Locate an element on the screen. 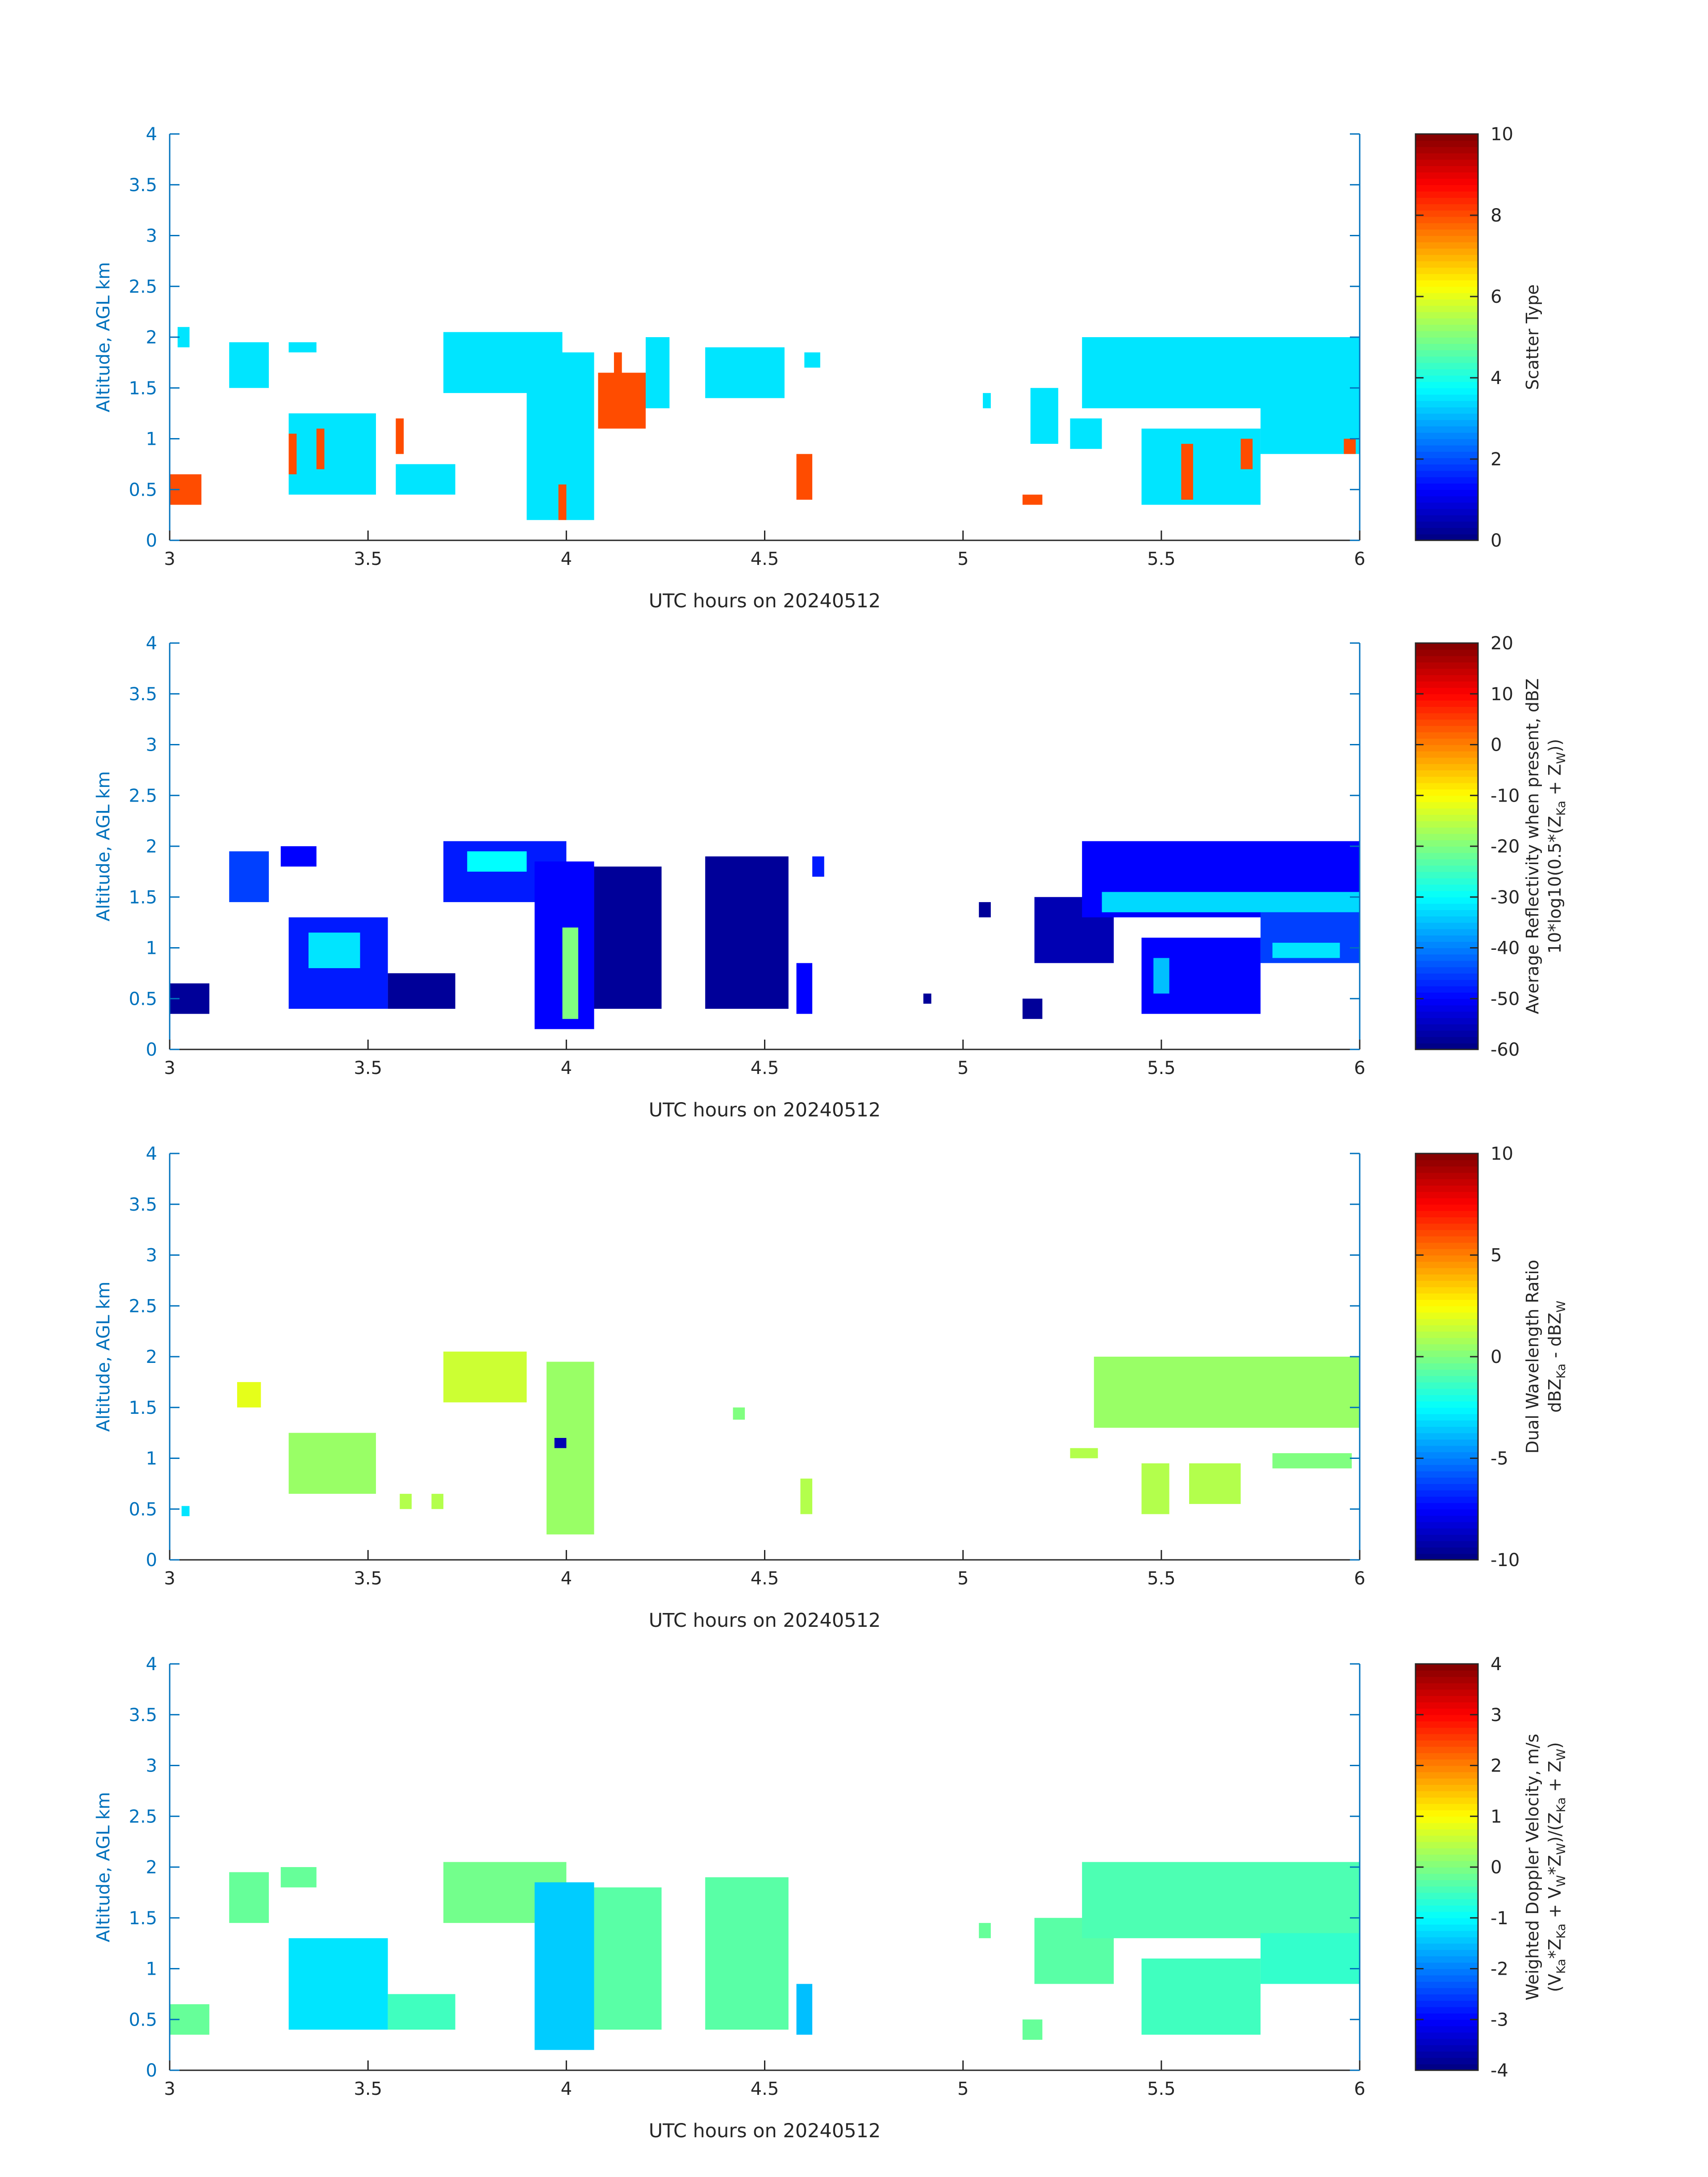 This screenshot has height=2177, width=1708. colorbar-label-line2: 10*log10(0.5*(ZKa + ZW)) is located at coordinates (1556, 846).